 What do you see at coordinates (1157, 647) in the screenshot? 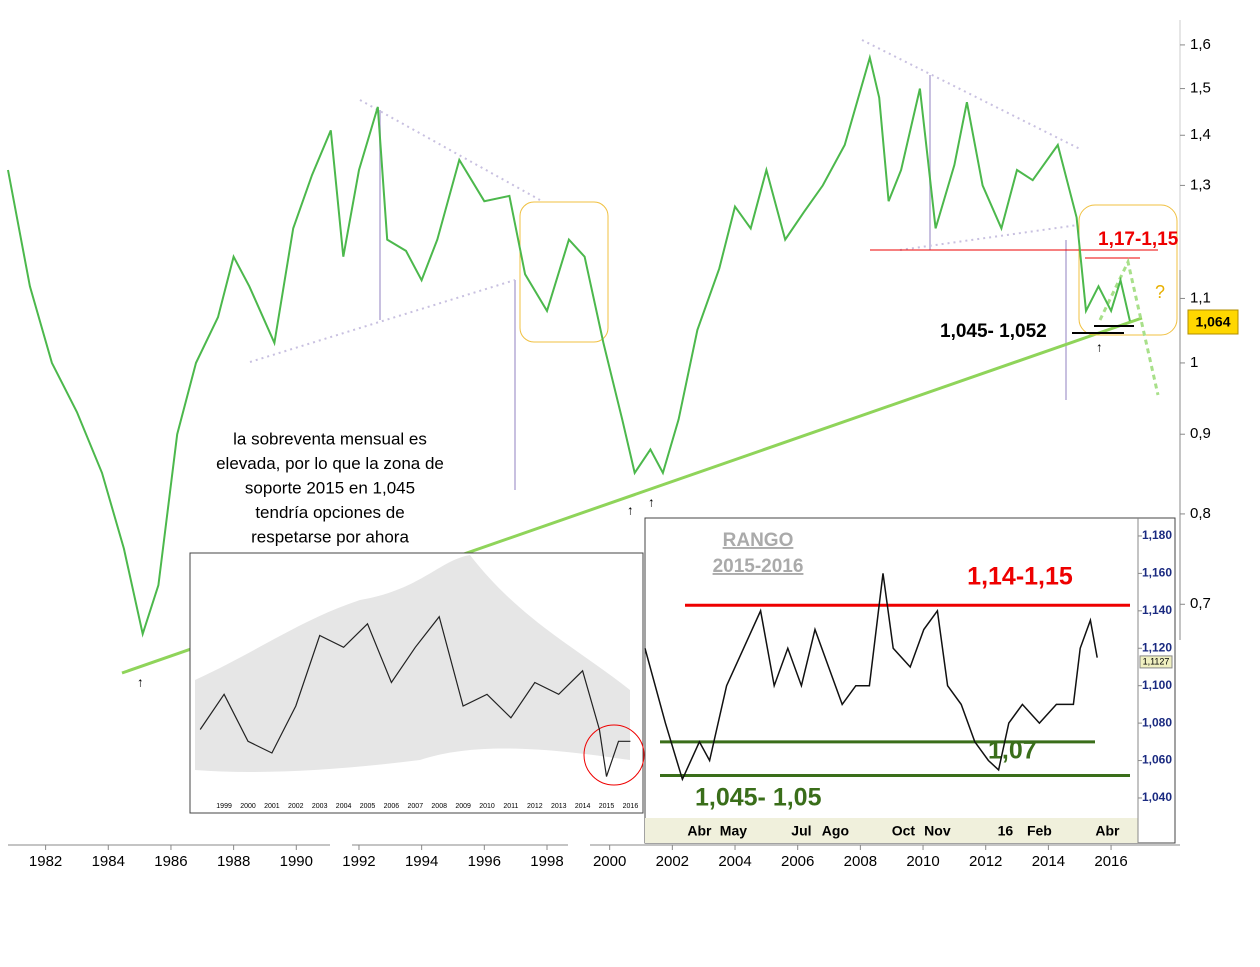
I see `y-tick-label: 1,120` at bounding box center [1157, 647].